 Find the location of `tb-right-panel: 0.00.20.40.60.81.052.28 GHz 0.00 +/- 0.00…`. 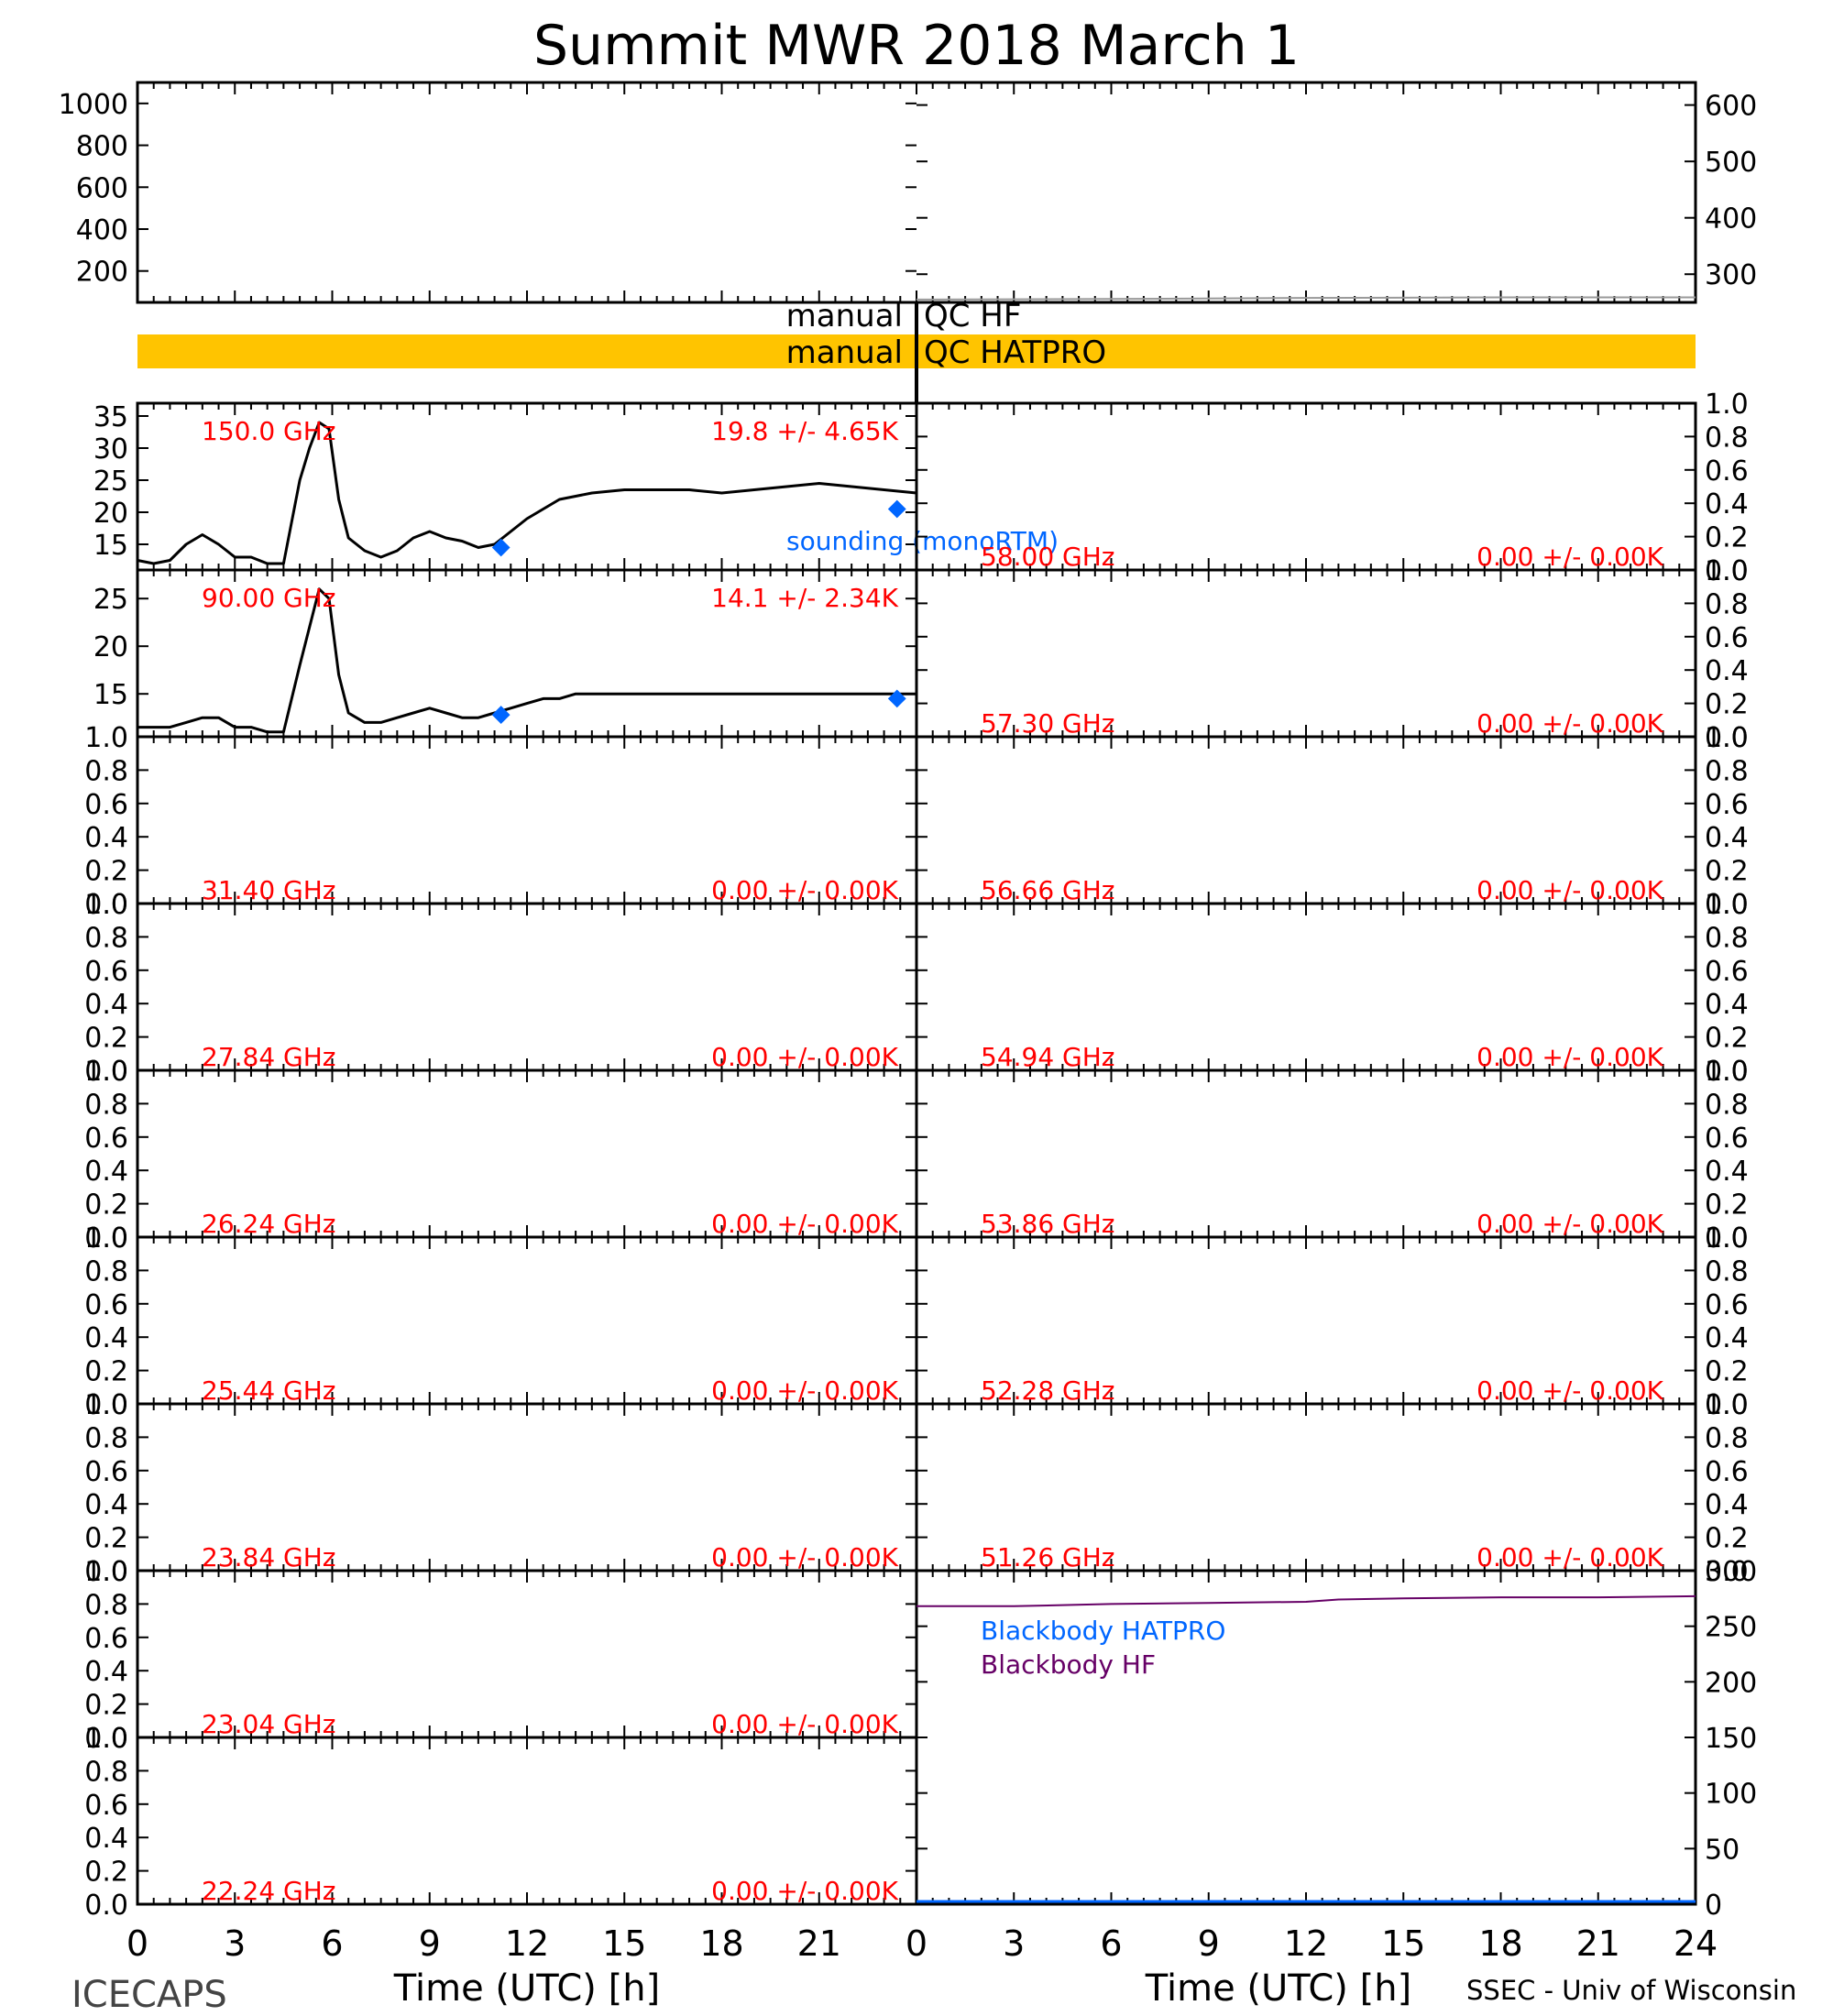

tb-right-panel: 0.00.20.40.60.81.052.28 GHz 0.00 +/- 0.00… is located at coordinates (1332, 1321).